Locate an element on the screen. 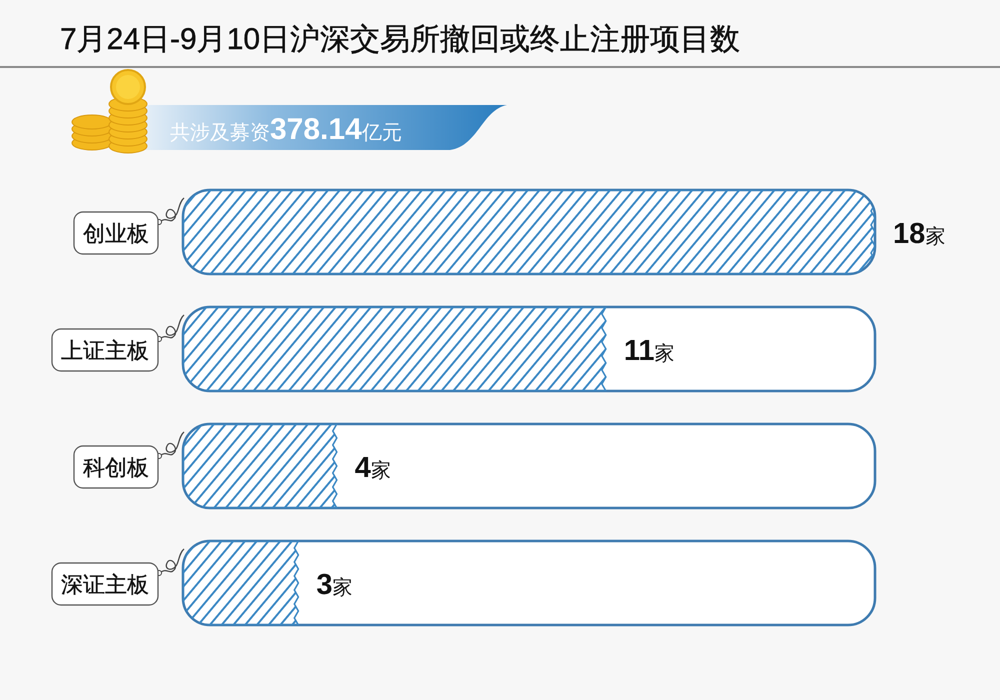 Image resolution: width=1000 pixels, height=700 pixels. value-label: 11家 is located at coordinates (649, 351).